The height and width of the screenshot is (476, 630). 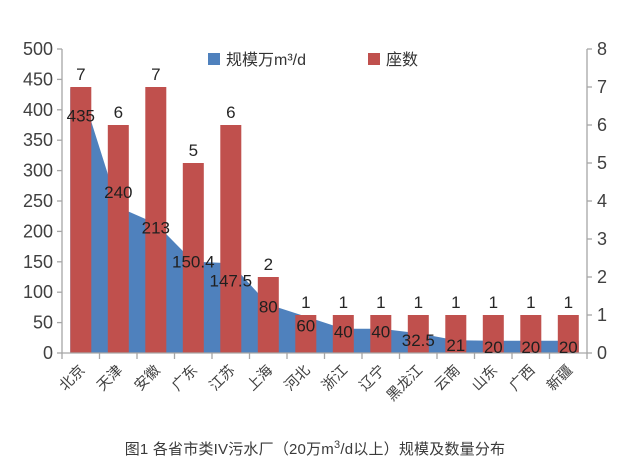 What do you see at coordinates (493, 334) in the screenshot?
I see `bar-count-山东` at bounding box center [493, 334].